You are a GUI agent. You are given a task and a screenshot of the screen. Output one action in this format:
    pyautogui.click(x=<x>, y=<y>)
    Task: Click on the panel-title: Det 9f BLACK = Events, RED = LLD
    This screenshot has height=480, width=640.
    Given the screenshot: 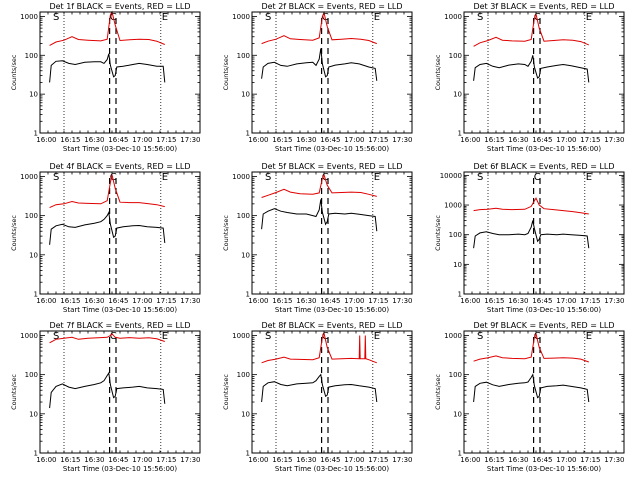 What is the action you would take?
    pyautogui.click(x=543, y=325)
    